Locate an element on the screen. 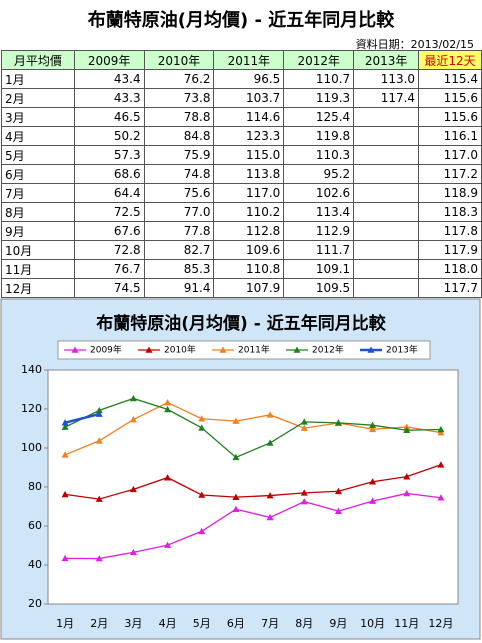  table-cell: 119.3 is located at coordinates (319, 98).